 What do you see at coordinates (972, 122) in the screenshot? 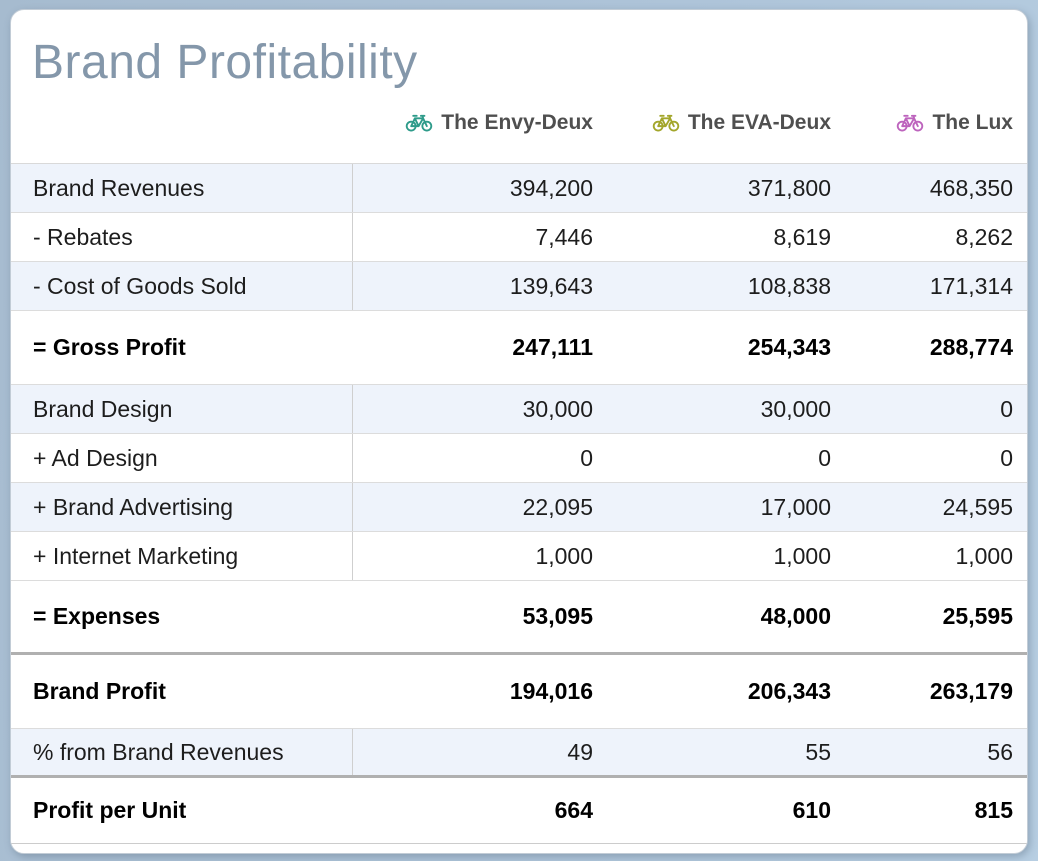
I see `column-header-label: The Lux` at bounding box center [972, 122].